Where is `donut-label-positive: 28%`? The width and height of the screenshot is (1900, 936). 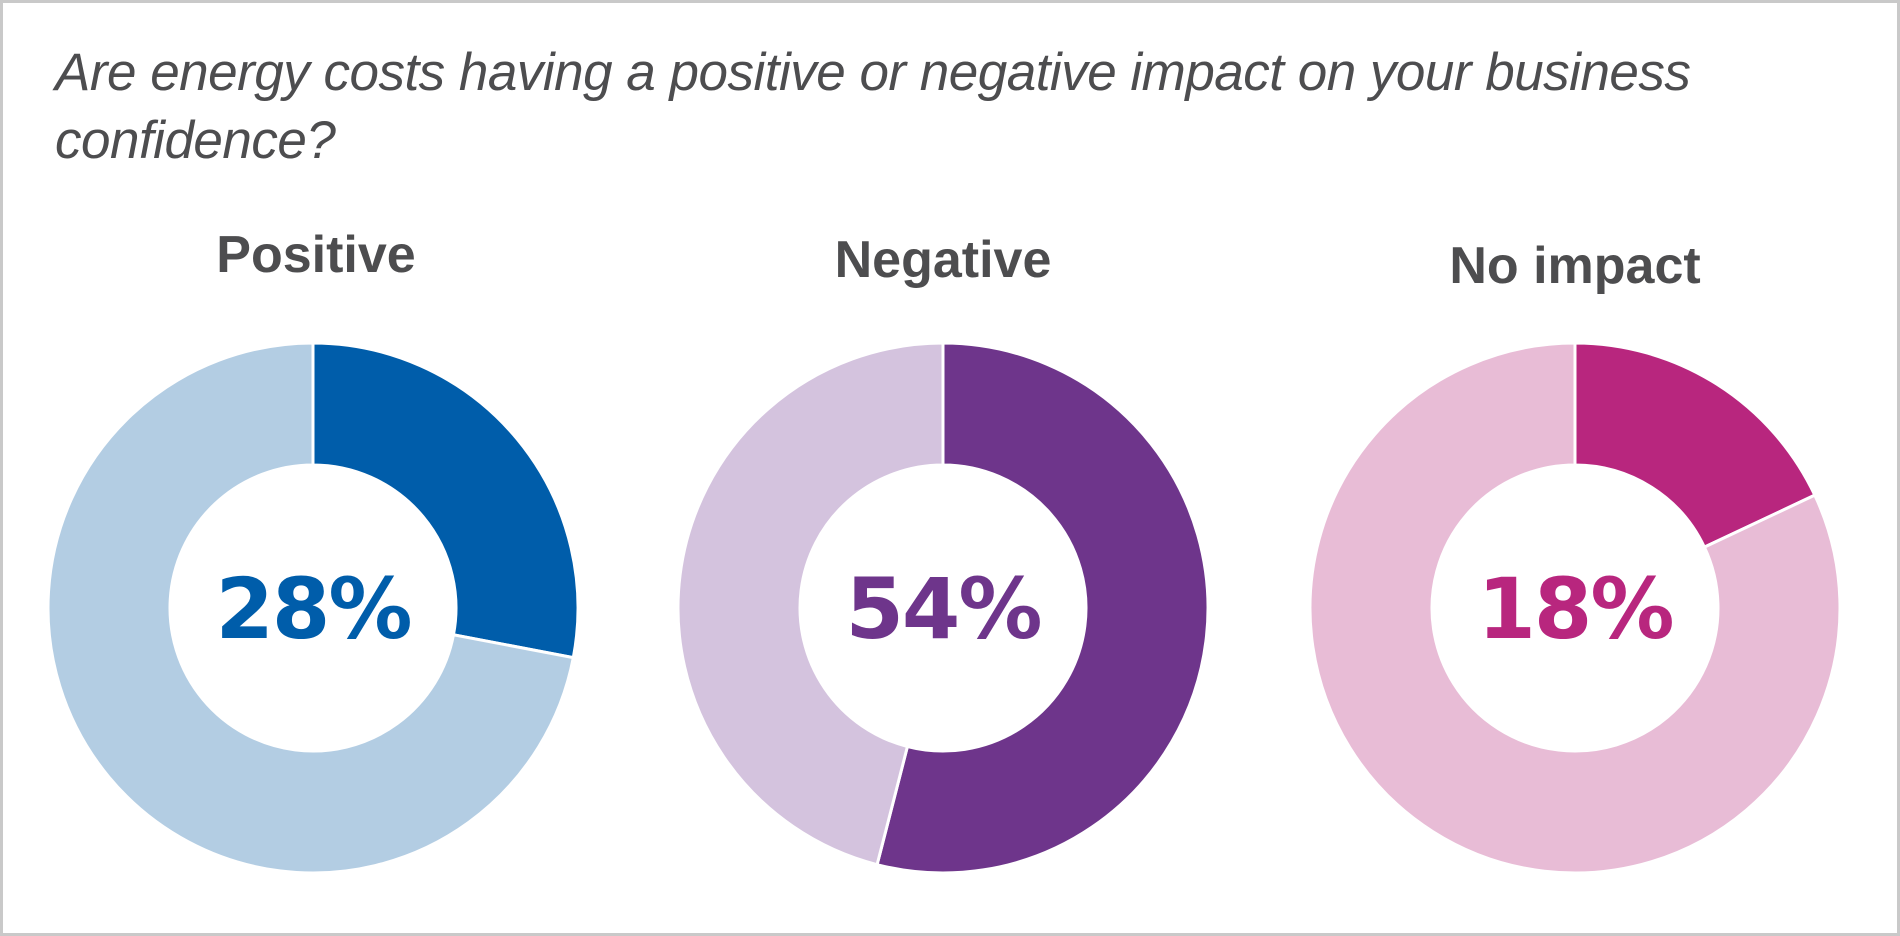
donut-label-positive: 28% is located at coordinates (312, 609).